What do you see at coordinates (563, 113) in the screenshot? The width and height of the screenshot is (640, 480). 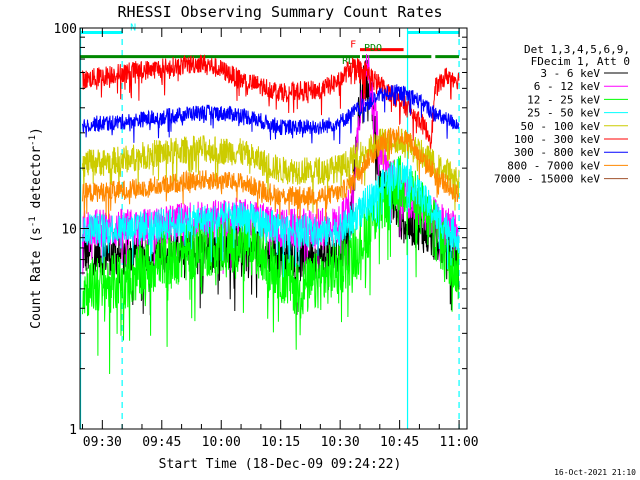 I see `legend-entry: 25 - 50 keV` at bounding box center [563, 113].